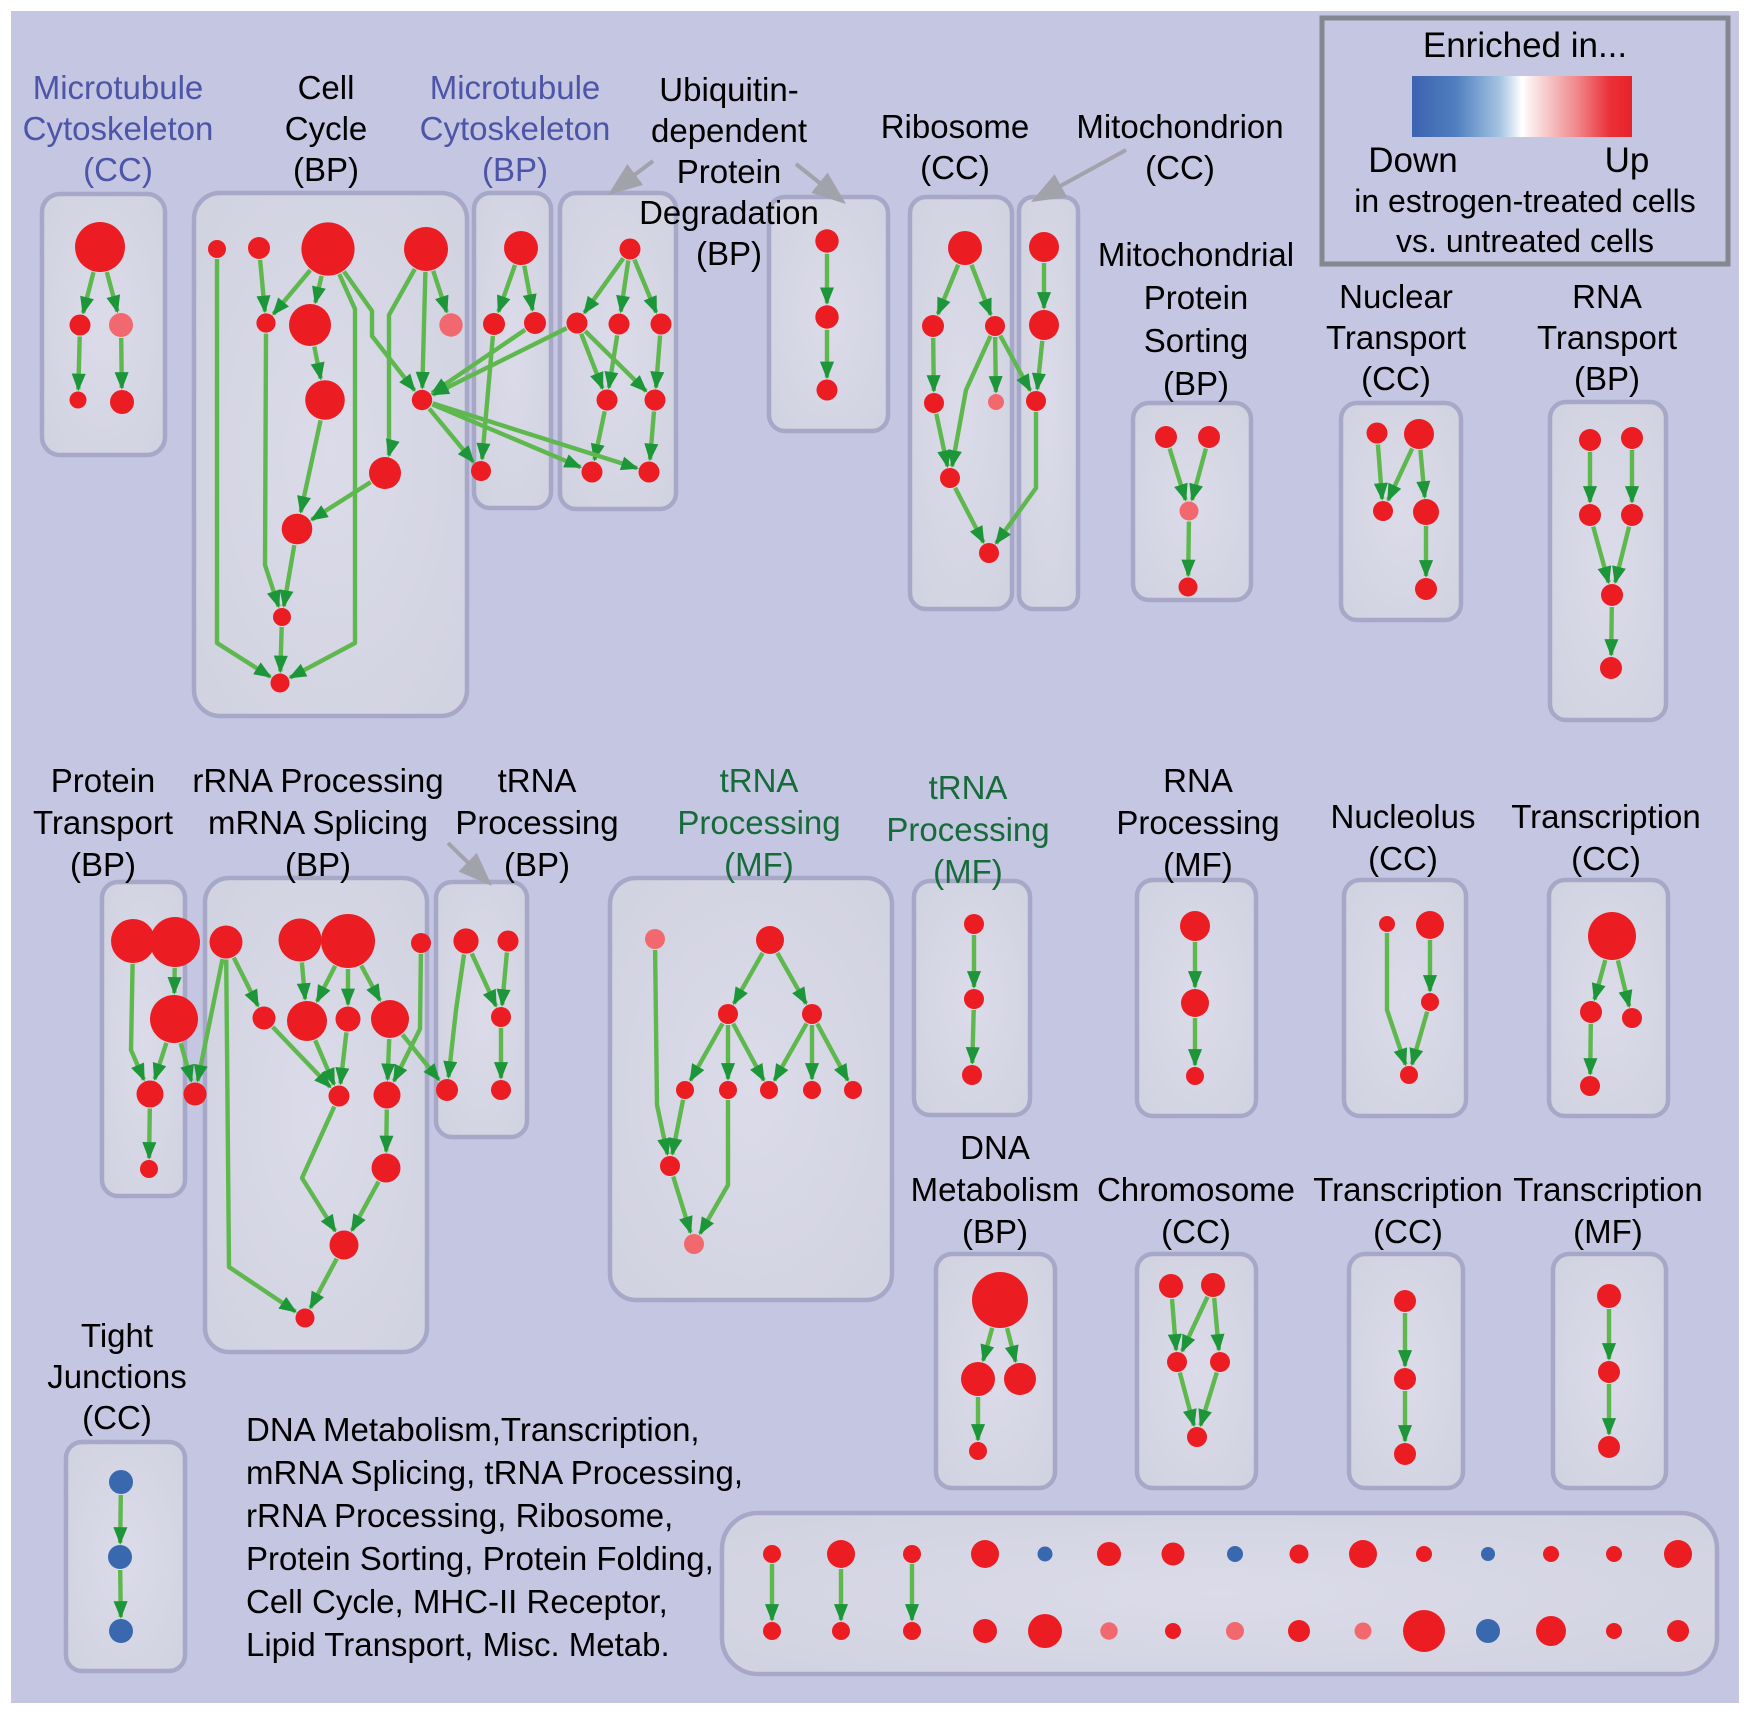 This screenshot has height=1720, width=1750. I want to click on svg-text: mRNA Splicing, so click(318, 822).